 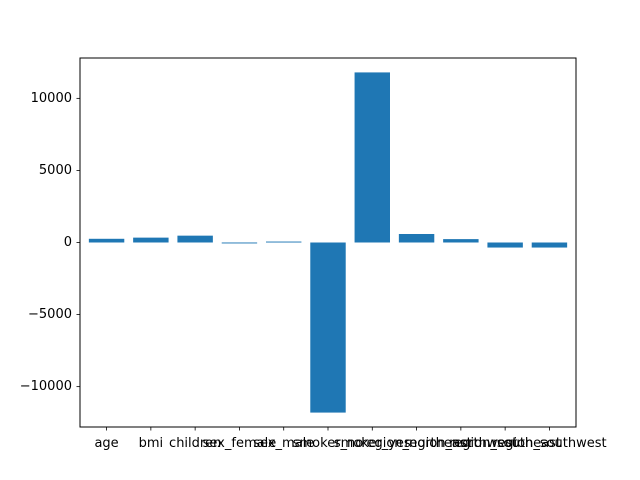 What do you see at coordinates (106, 443) in the screenshot?
I see `x-tick-label: age` at bounding box center [106, 443].